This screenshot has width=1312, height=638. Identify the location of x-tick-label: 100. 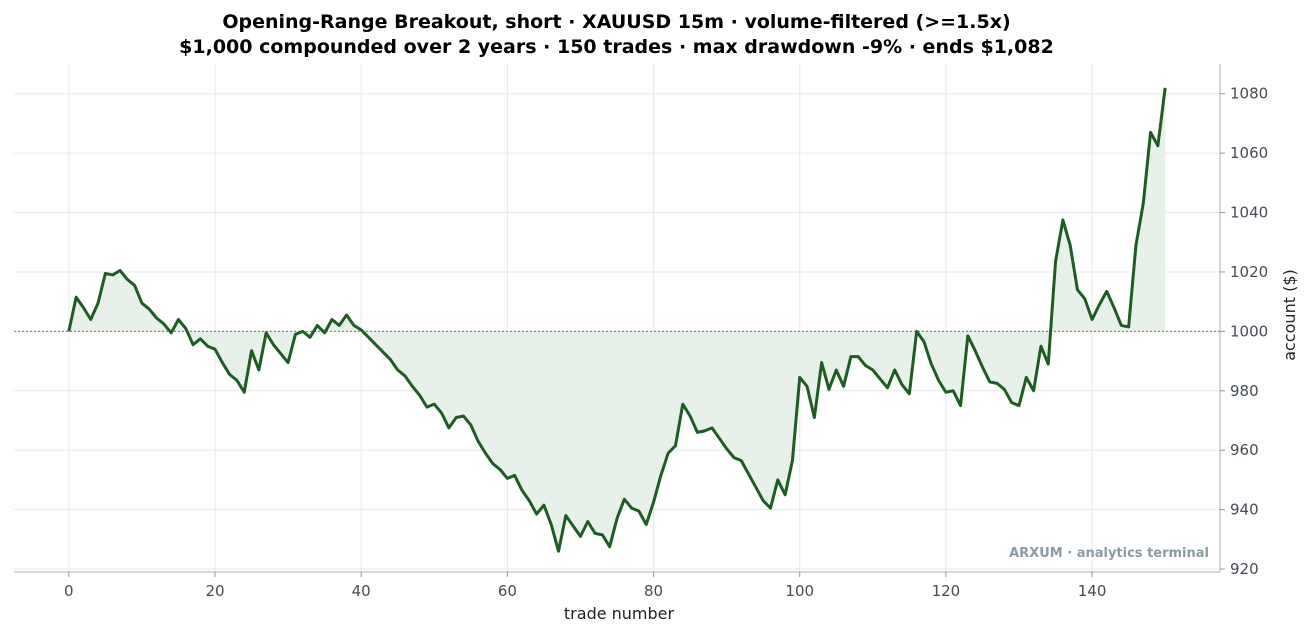
(799, 591).